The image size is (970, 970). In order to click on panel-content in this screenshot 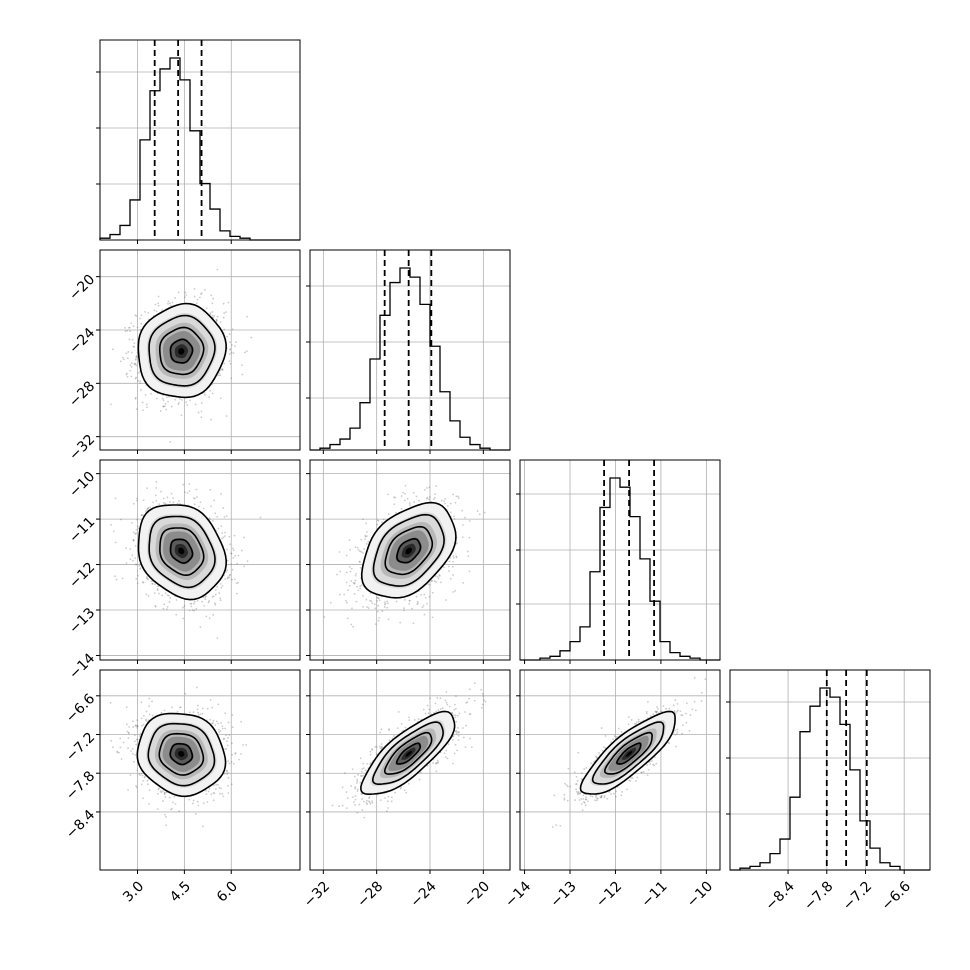, I will do `click(200, 560)`.